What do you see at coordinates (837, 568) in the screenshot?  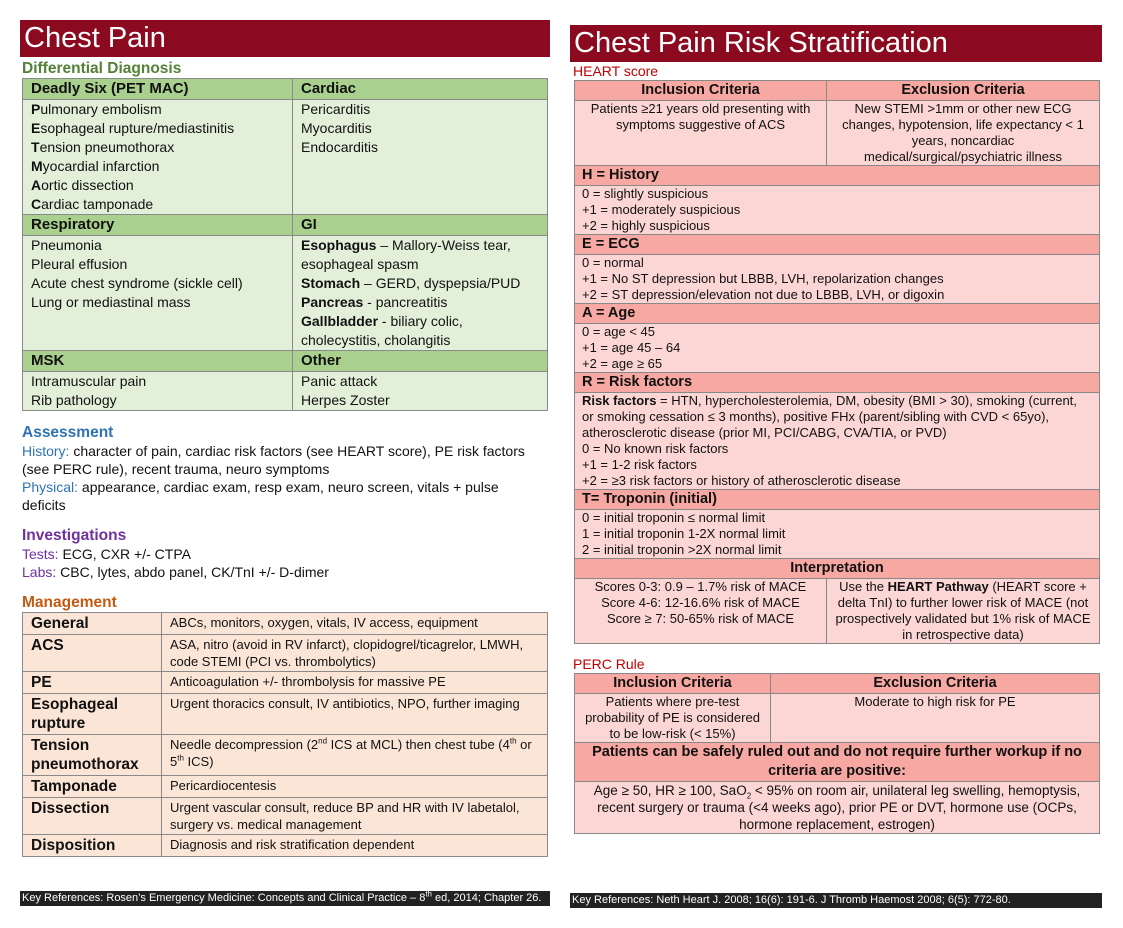 I see `table-row: Interpretation` at bounding box center [837, 568].